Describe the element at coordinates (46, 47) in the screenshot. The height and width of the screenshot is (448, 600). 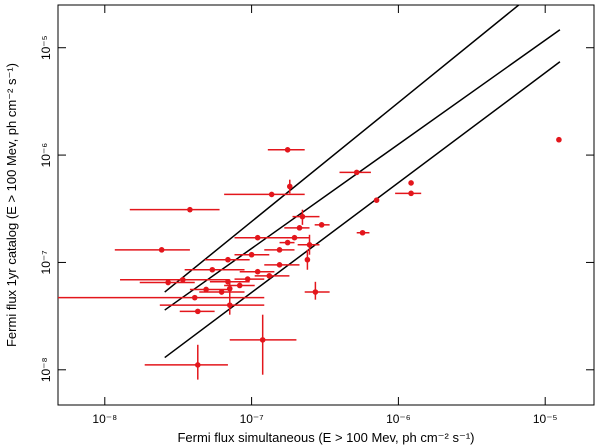
I see `y-tick-label: 10⁻⁵` at that location.